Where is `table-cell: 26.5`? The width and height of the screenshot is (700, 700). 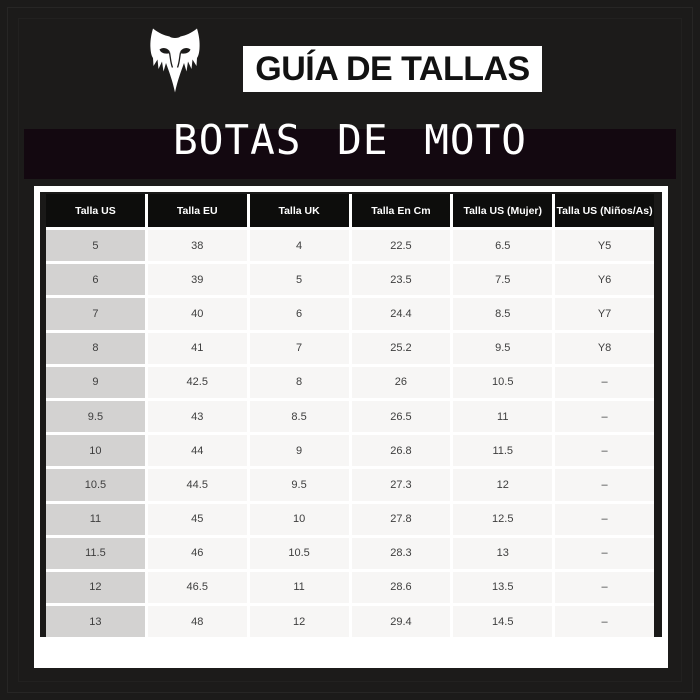
table-cell: 26.5 is located at coordinates (401, 416).